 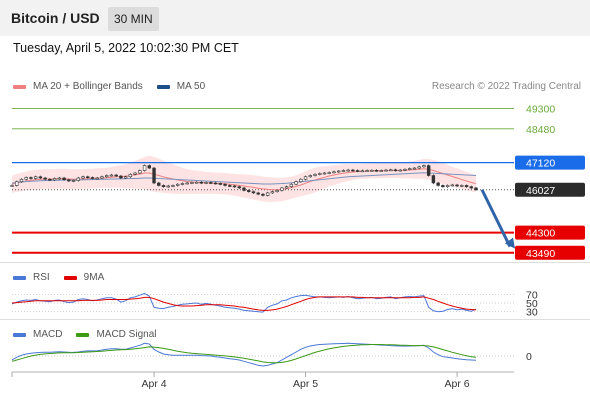 I want to click on main-legend: MA 20 + Bollinger Bands MA 50, so click(x=116, y=86).